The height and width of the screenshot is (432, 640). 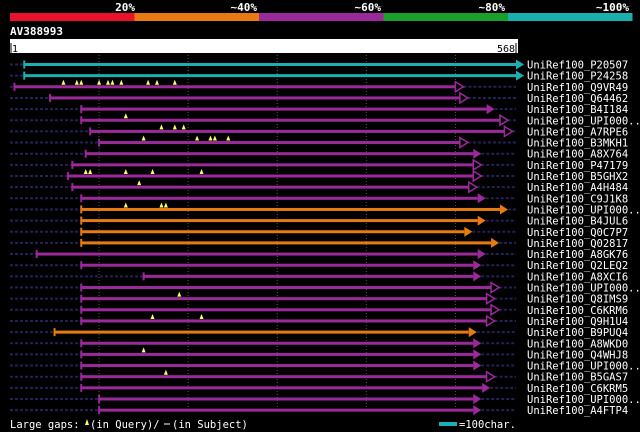 I want to click on hit-row: UniRef100_P24258, so click(x=319, y=76).